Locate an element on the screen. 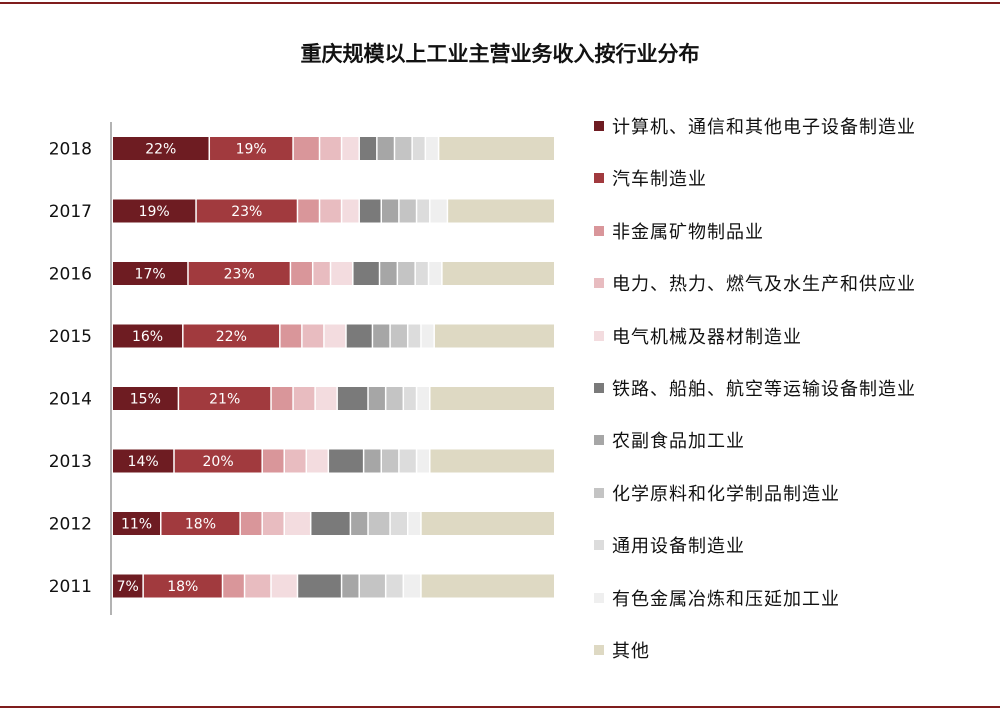 Image resolution: width=1000 pixels, height=713 pixels. legend-item: 计算机、通信和其他电子设备制造业 is located at coordinates (755, 126).